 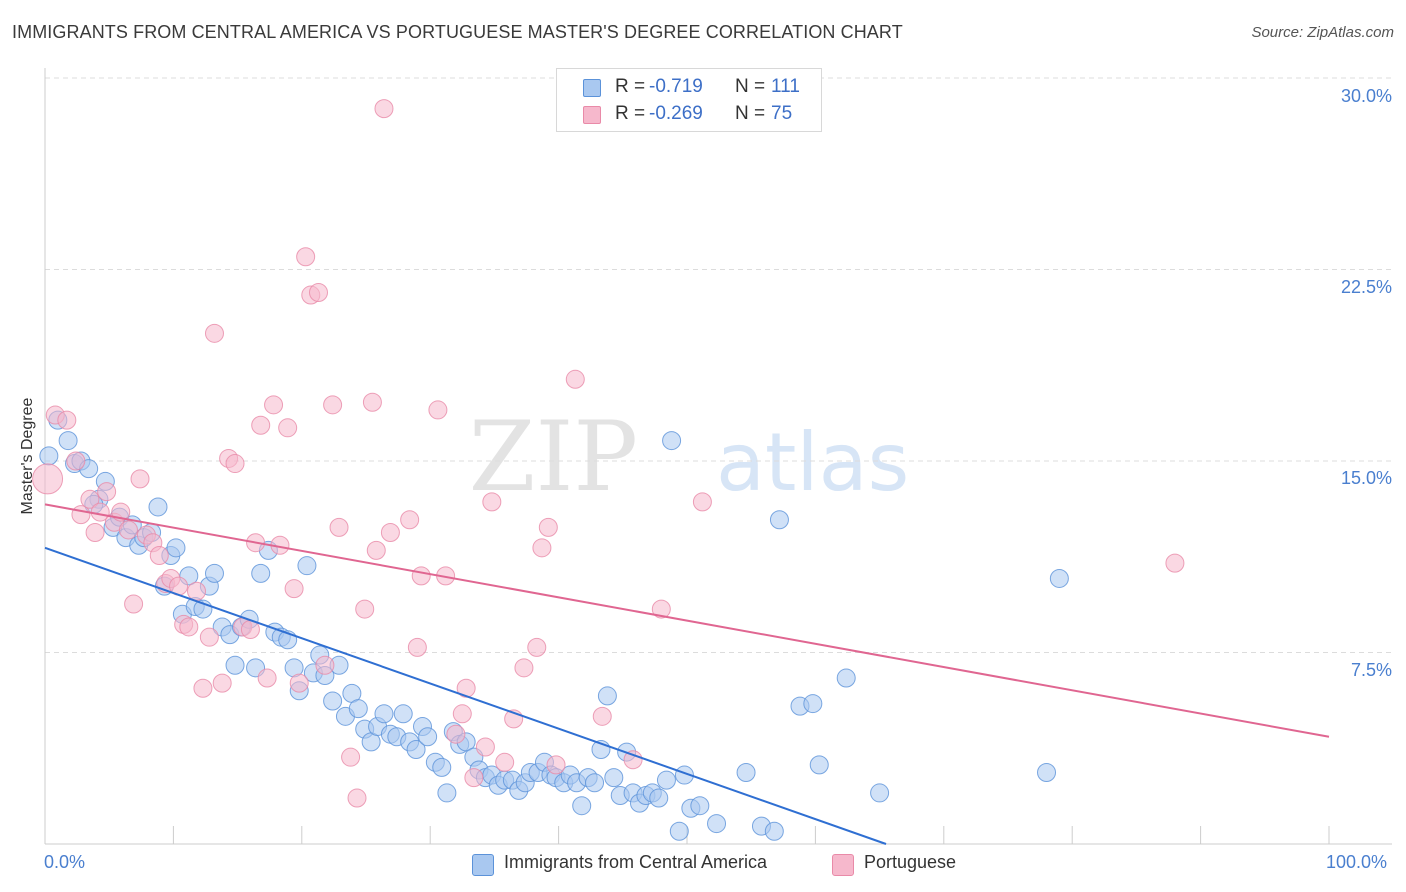 I want to click on bottom-legend-label: Portuguese, so click(x=910, y=862).